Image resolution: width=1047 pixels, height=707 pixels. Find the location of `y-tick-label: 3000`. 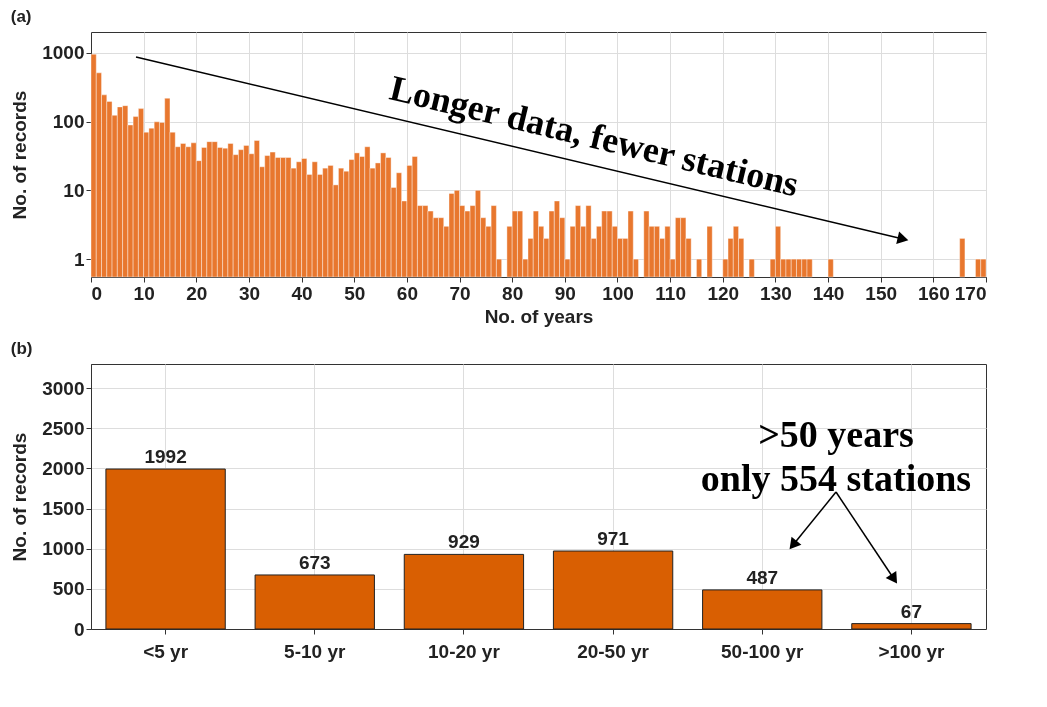

y-tick-label: 3000 is located at coordinates (63, 388).